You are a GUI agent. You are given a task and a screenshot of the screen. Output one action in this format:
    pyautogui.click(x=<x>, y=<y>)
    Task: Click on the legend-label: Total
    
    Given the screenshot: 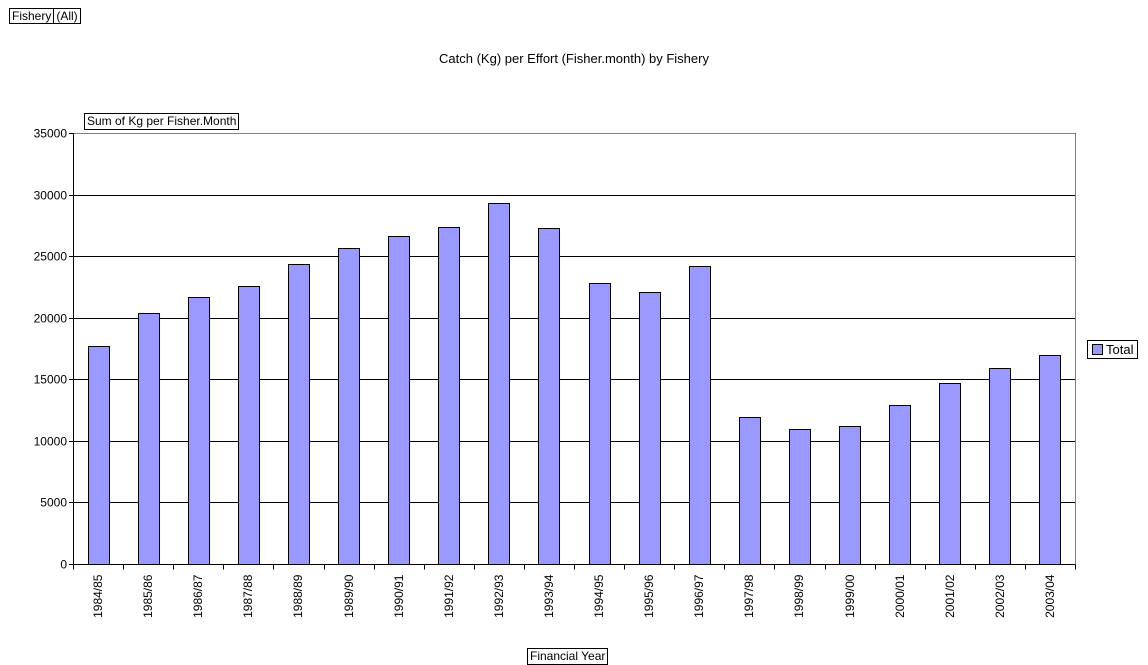 What is the action you would take?
    pyautogui.click(x=1120, y=349)
    